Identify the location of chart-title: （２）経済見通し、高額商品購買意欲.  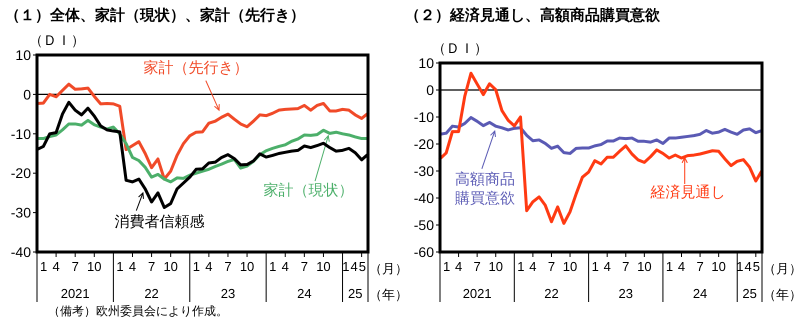
(533, 15).